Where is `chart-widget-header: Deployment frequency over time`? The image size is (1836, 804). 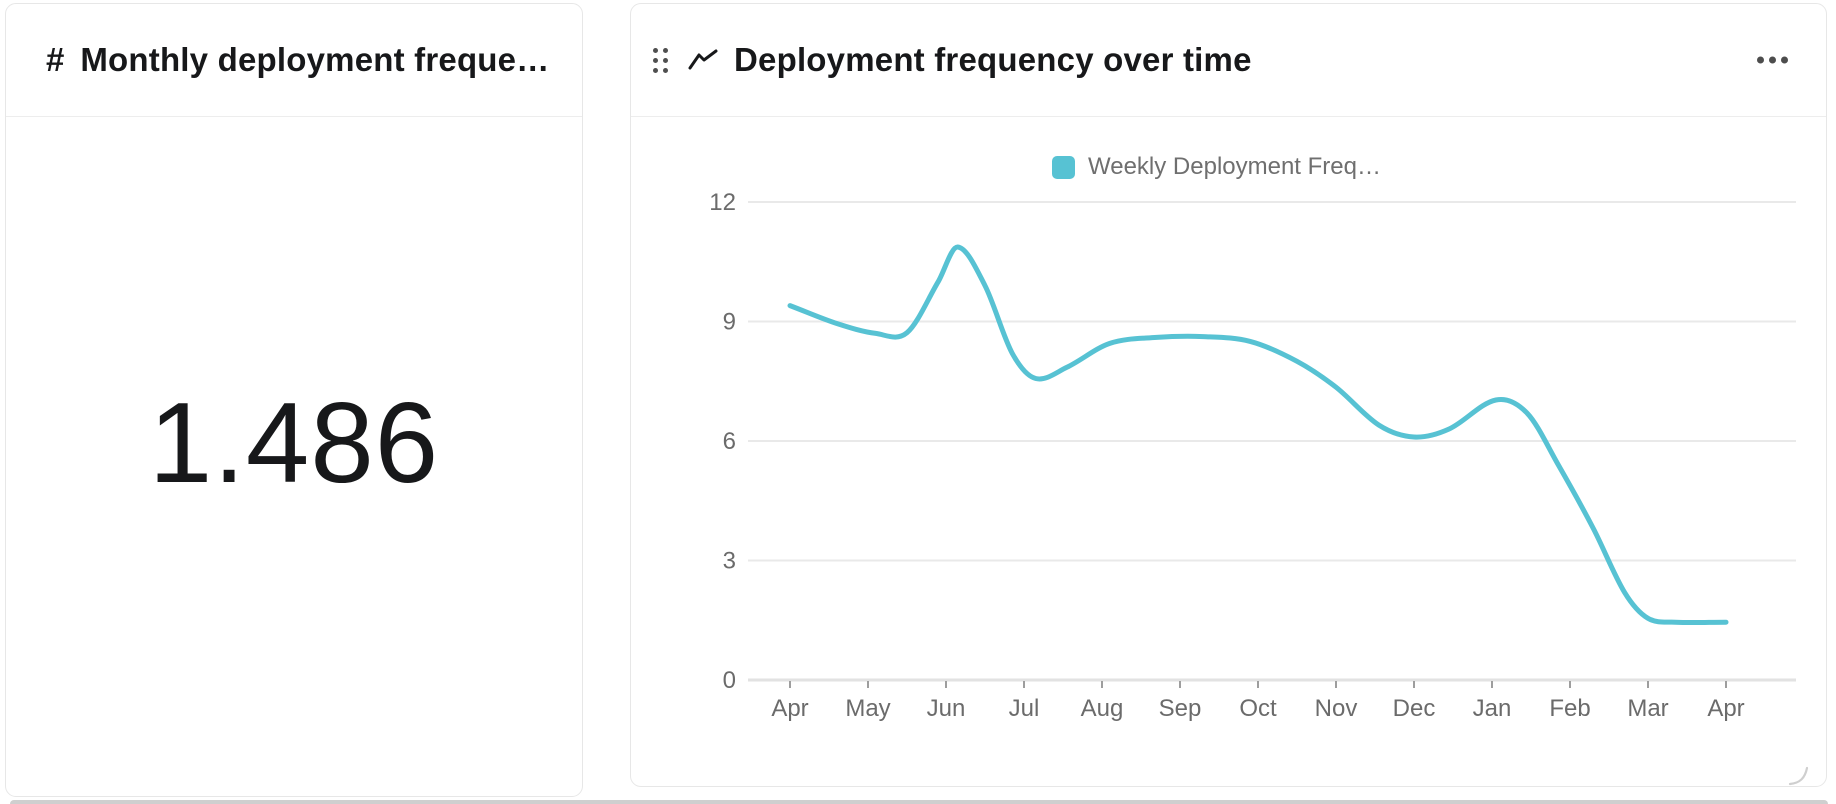 chart-widget-header: Deployment frequency over time is located at coordinates (1228, 60).